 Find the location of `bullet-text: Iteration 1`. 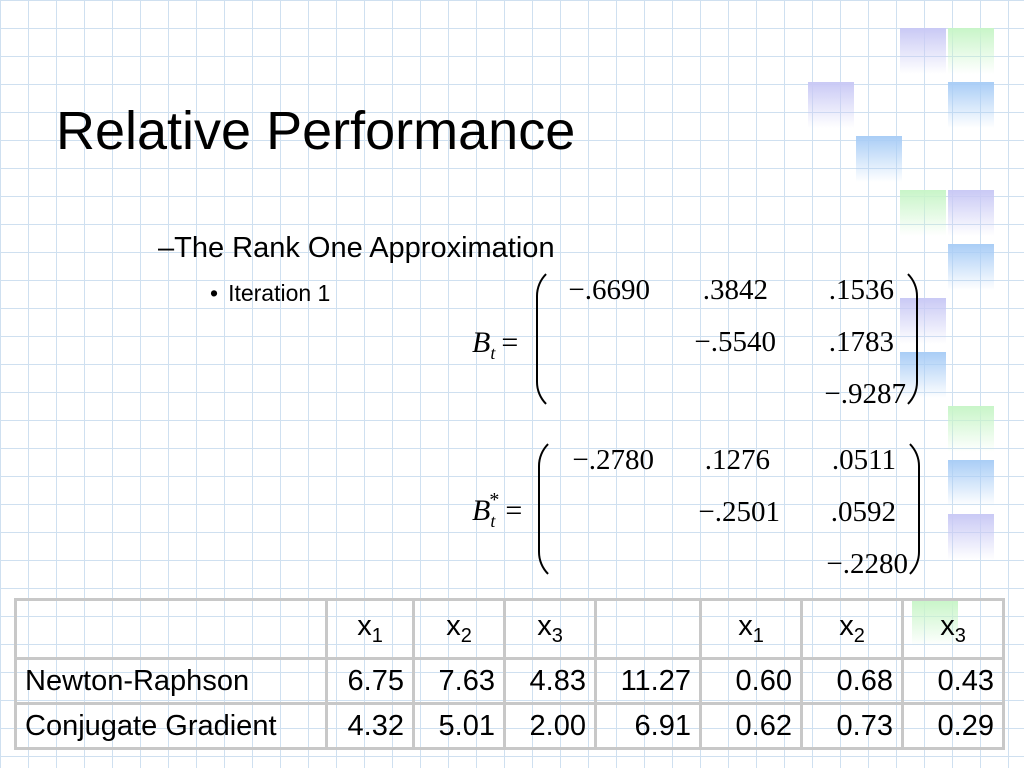

bullet-text: Iteration 1 is located at coordinates (279, 293).